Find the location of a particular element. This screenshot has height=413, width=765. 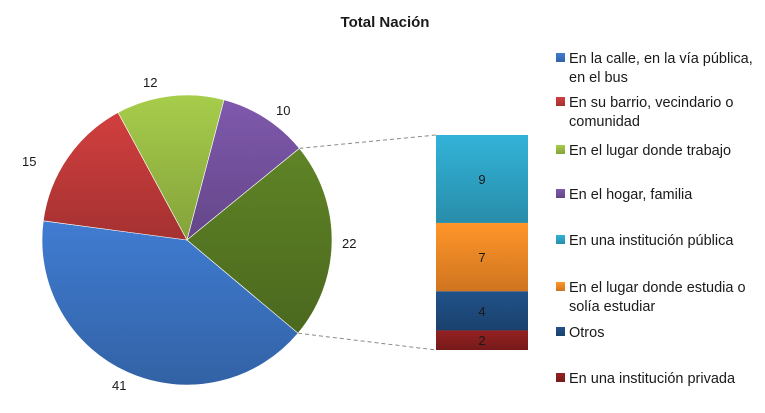

legend-item: En una institución privada is located at coordinates (646, 379).